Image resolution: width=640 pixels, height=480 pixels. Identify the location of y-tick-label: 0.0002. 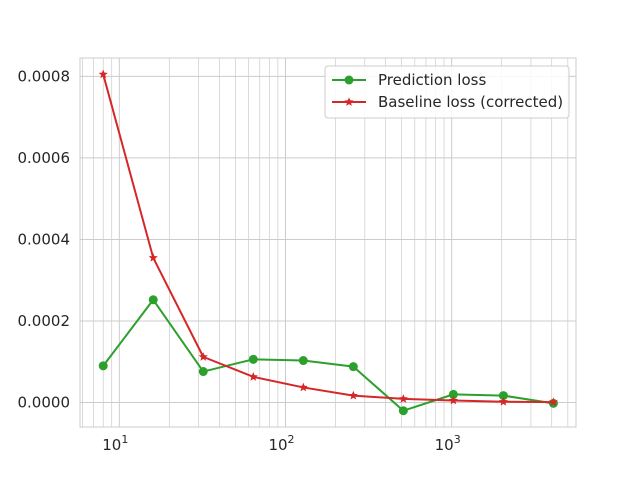
(44, 321).